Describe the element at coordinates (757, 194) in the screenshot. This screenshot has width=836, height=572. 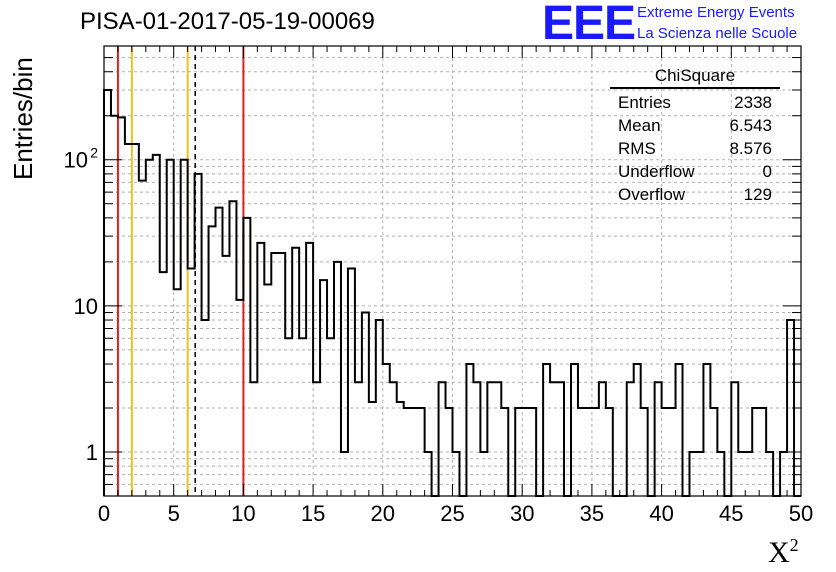
I see `stats-value: 129` at that location.